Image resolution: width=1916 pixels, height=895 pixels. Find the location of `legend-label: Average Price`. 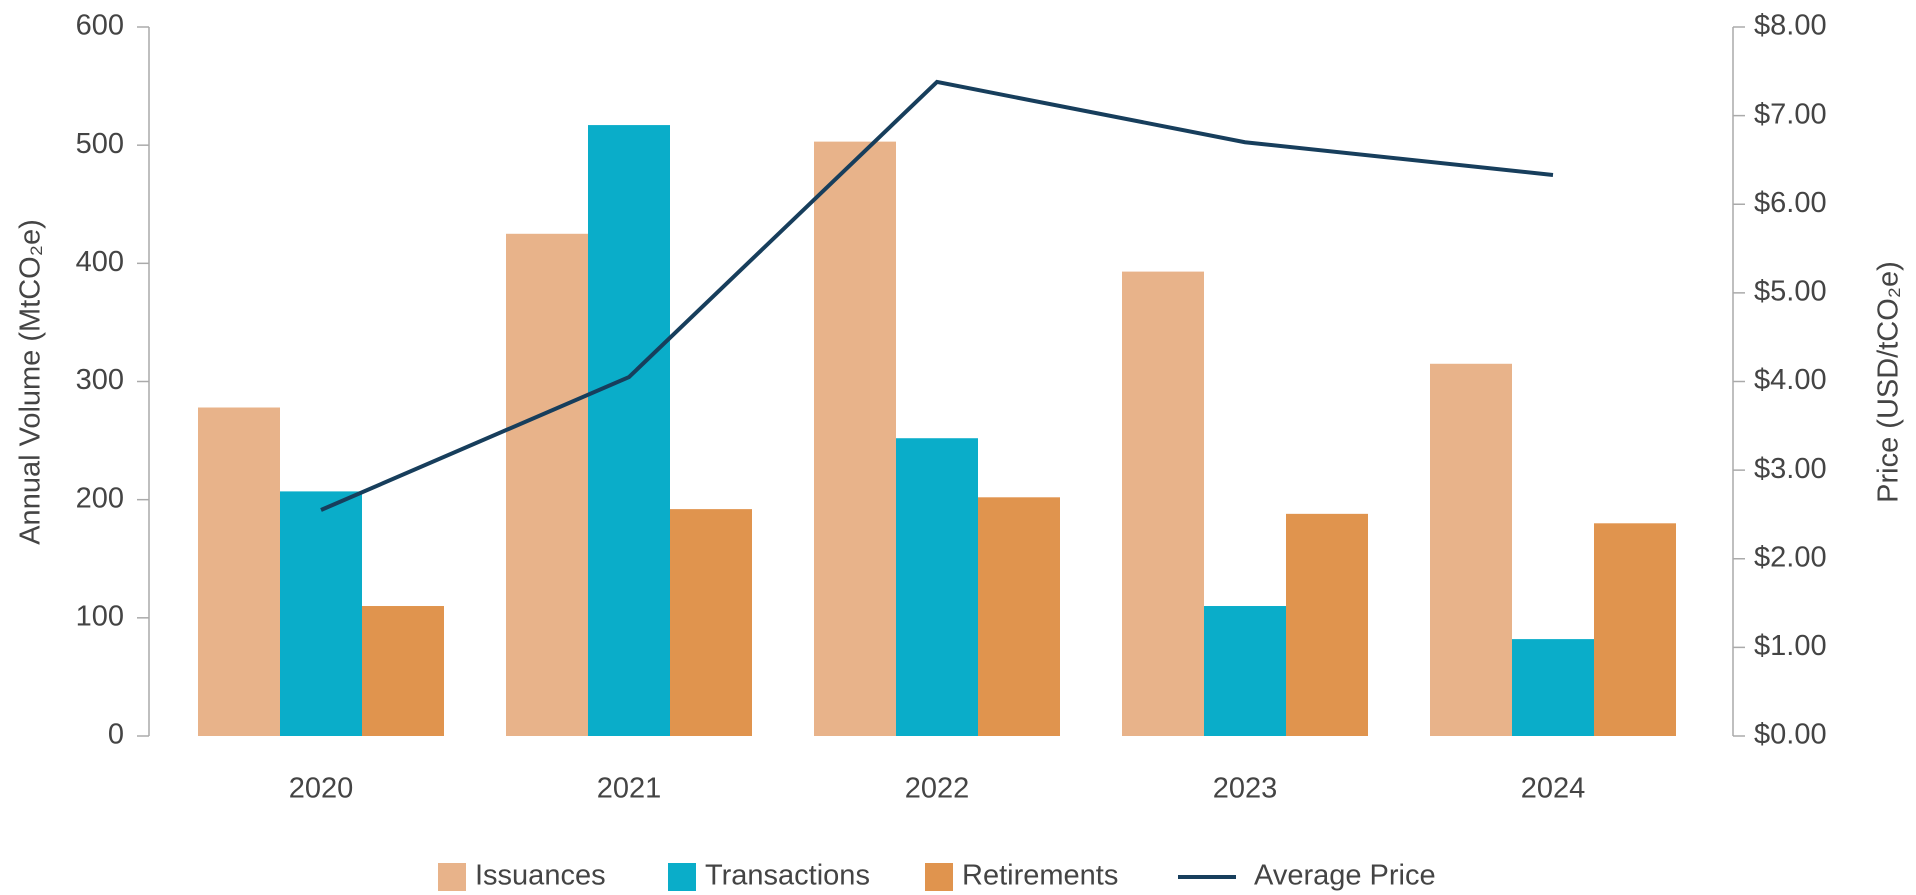

legend-label: Average Price is located at coordinates (1345, 876).